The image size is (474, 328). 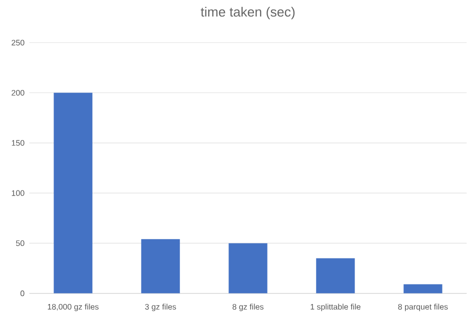 I want to click on y-tick-label: 250, so click(x=18, y=43).